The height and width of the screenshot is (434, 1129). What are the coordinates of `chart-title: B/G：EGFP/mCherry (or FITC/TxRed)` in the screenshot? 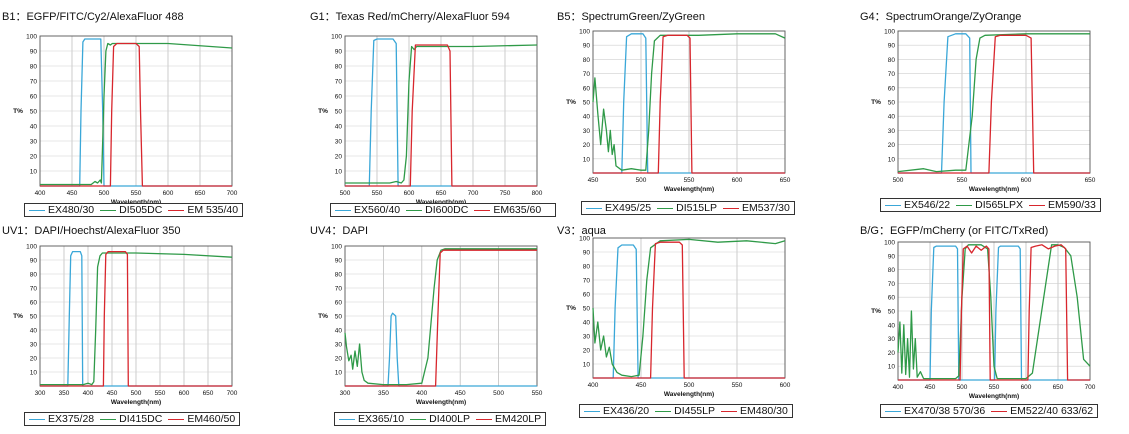 It's located at (954, 231).